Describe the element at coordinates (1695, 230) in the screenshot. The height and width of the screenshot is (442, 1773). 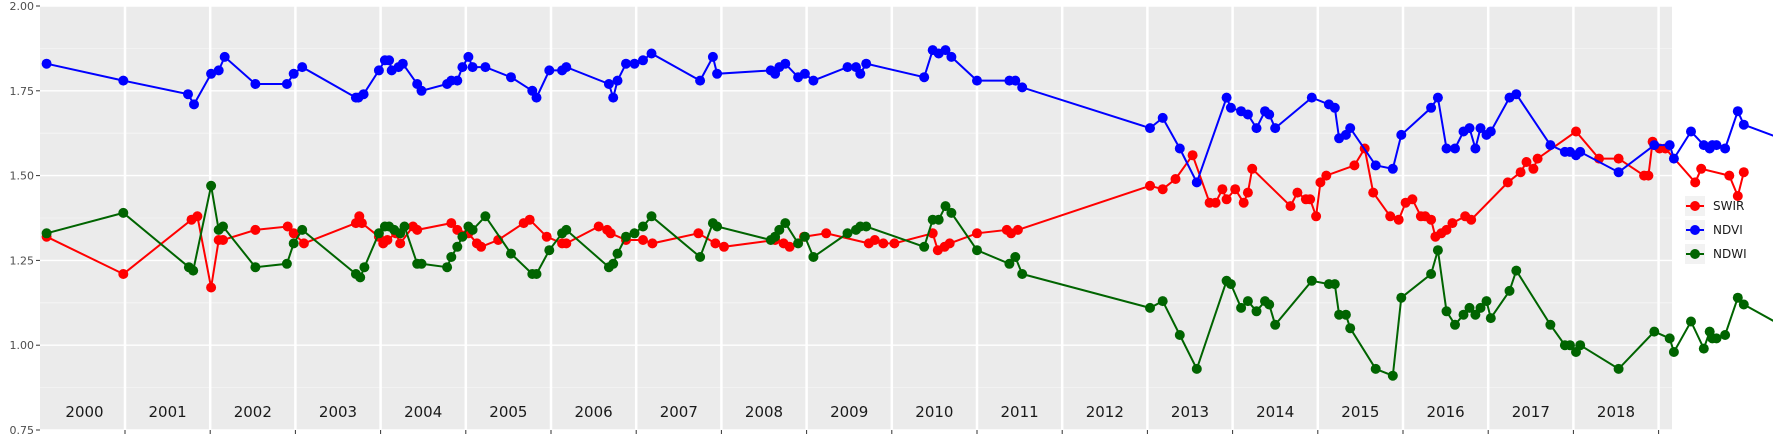
I see `legend-key-ndvi` at that location.